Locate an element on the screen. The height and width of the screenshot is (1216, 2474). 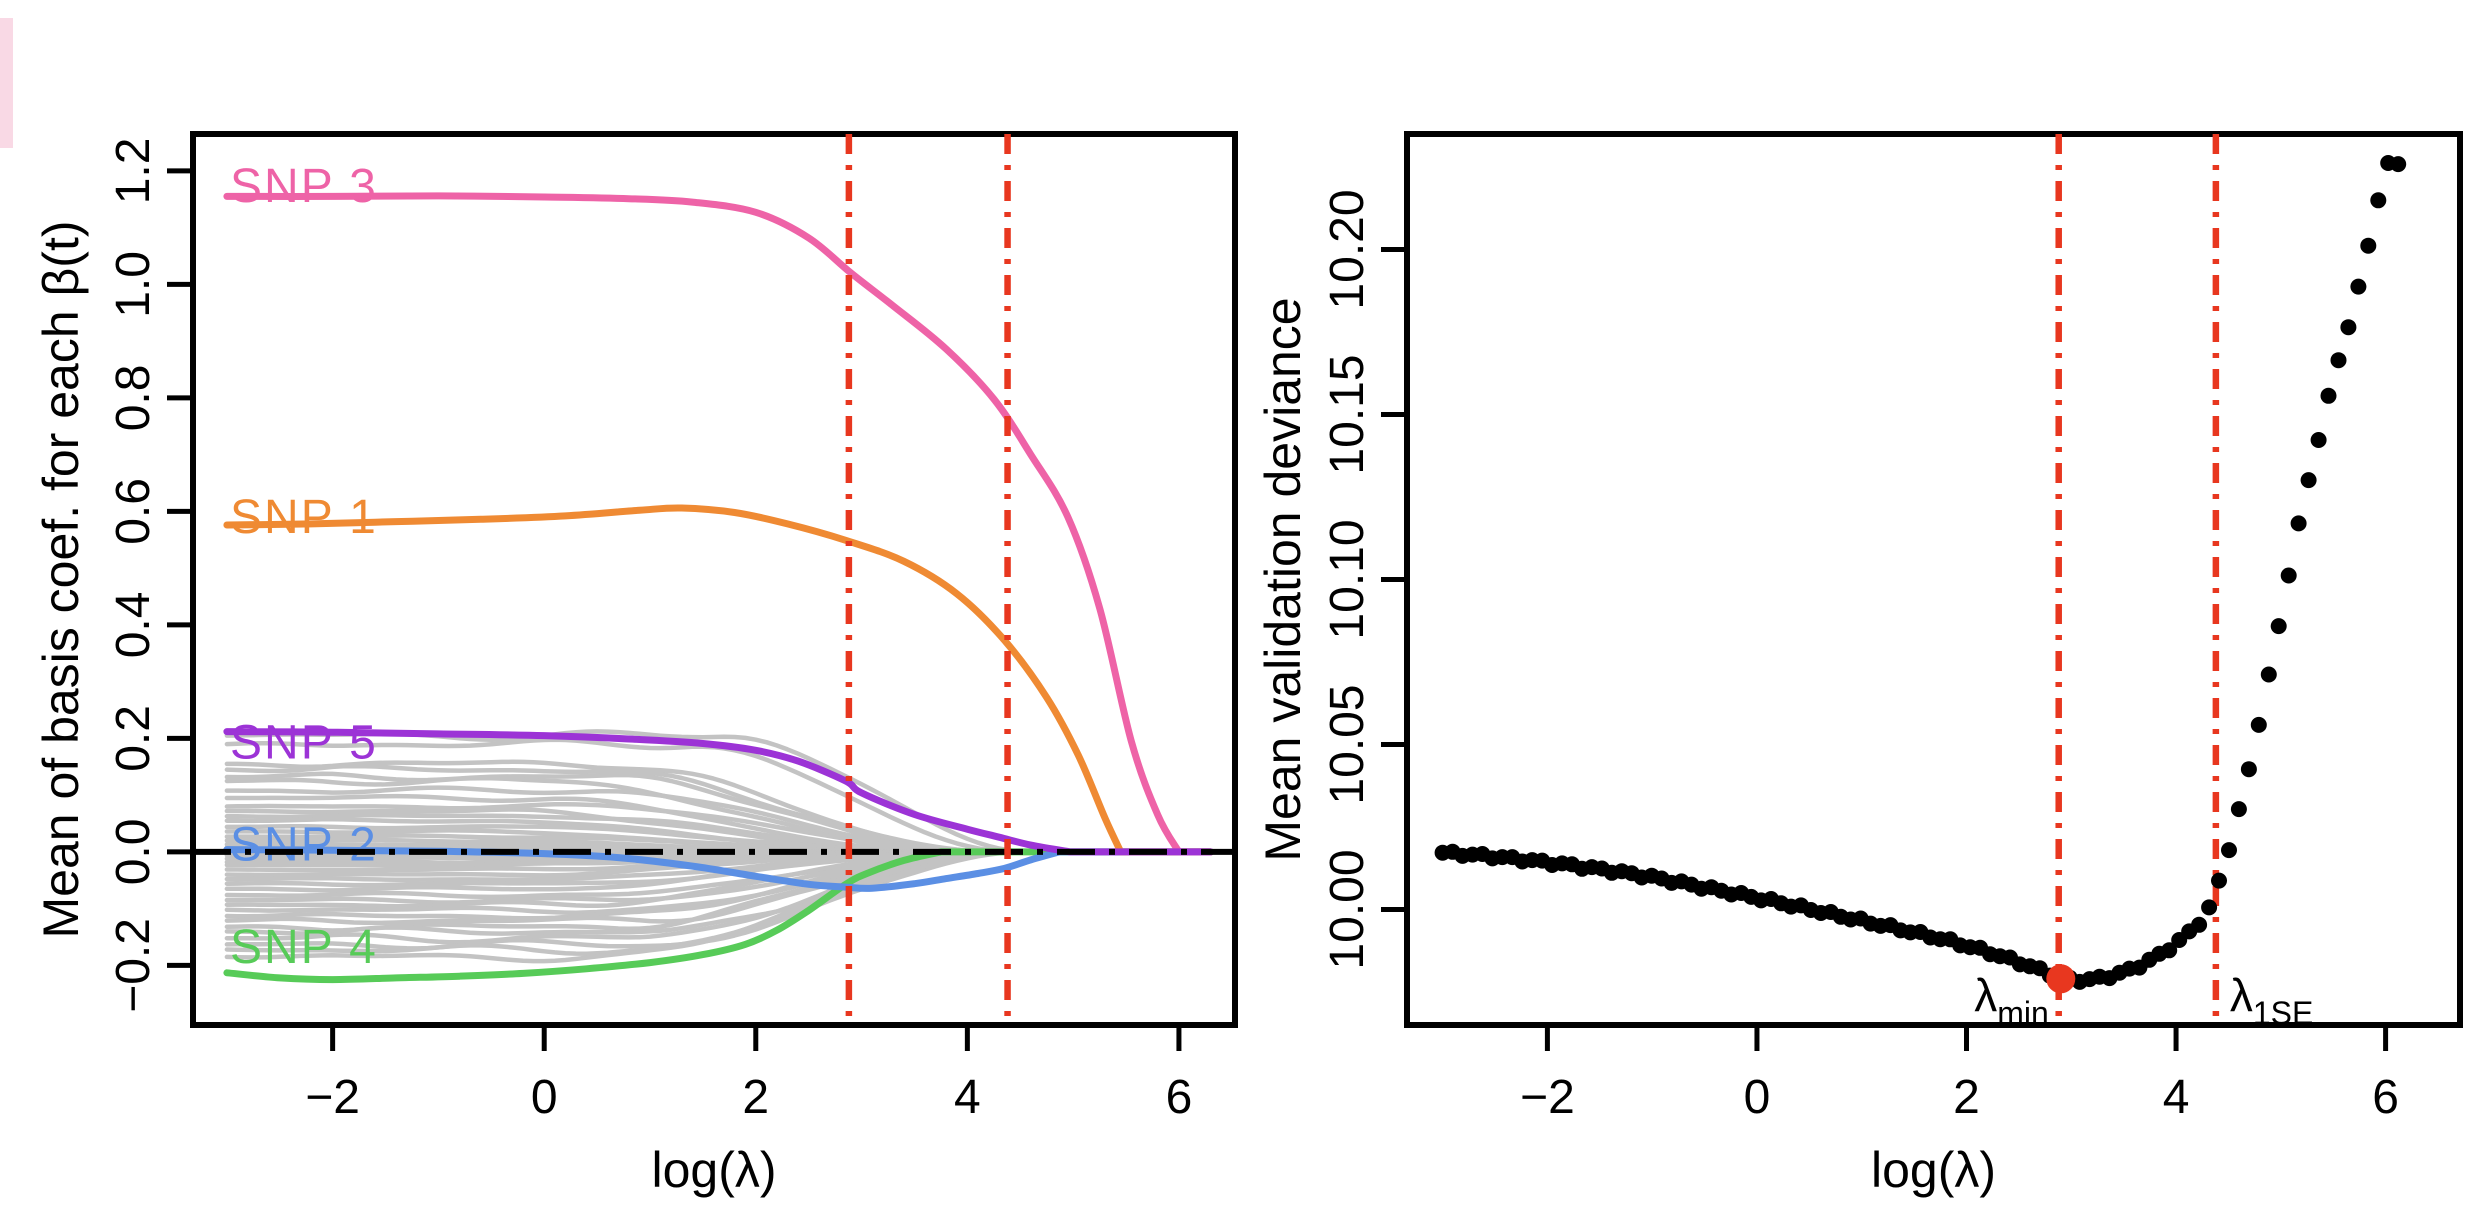
lambda-subscript: 1SE is located at coordinates (2283, 1013).